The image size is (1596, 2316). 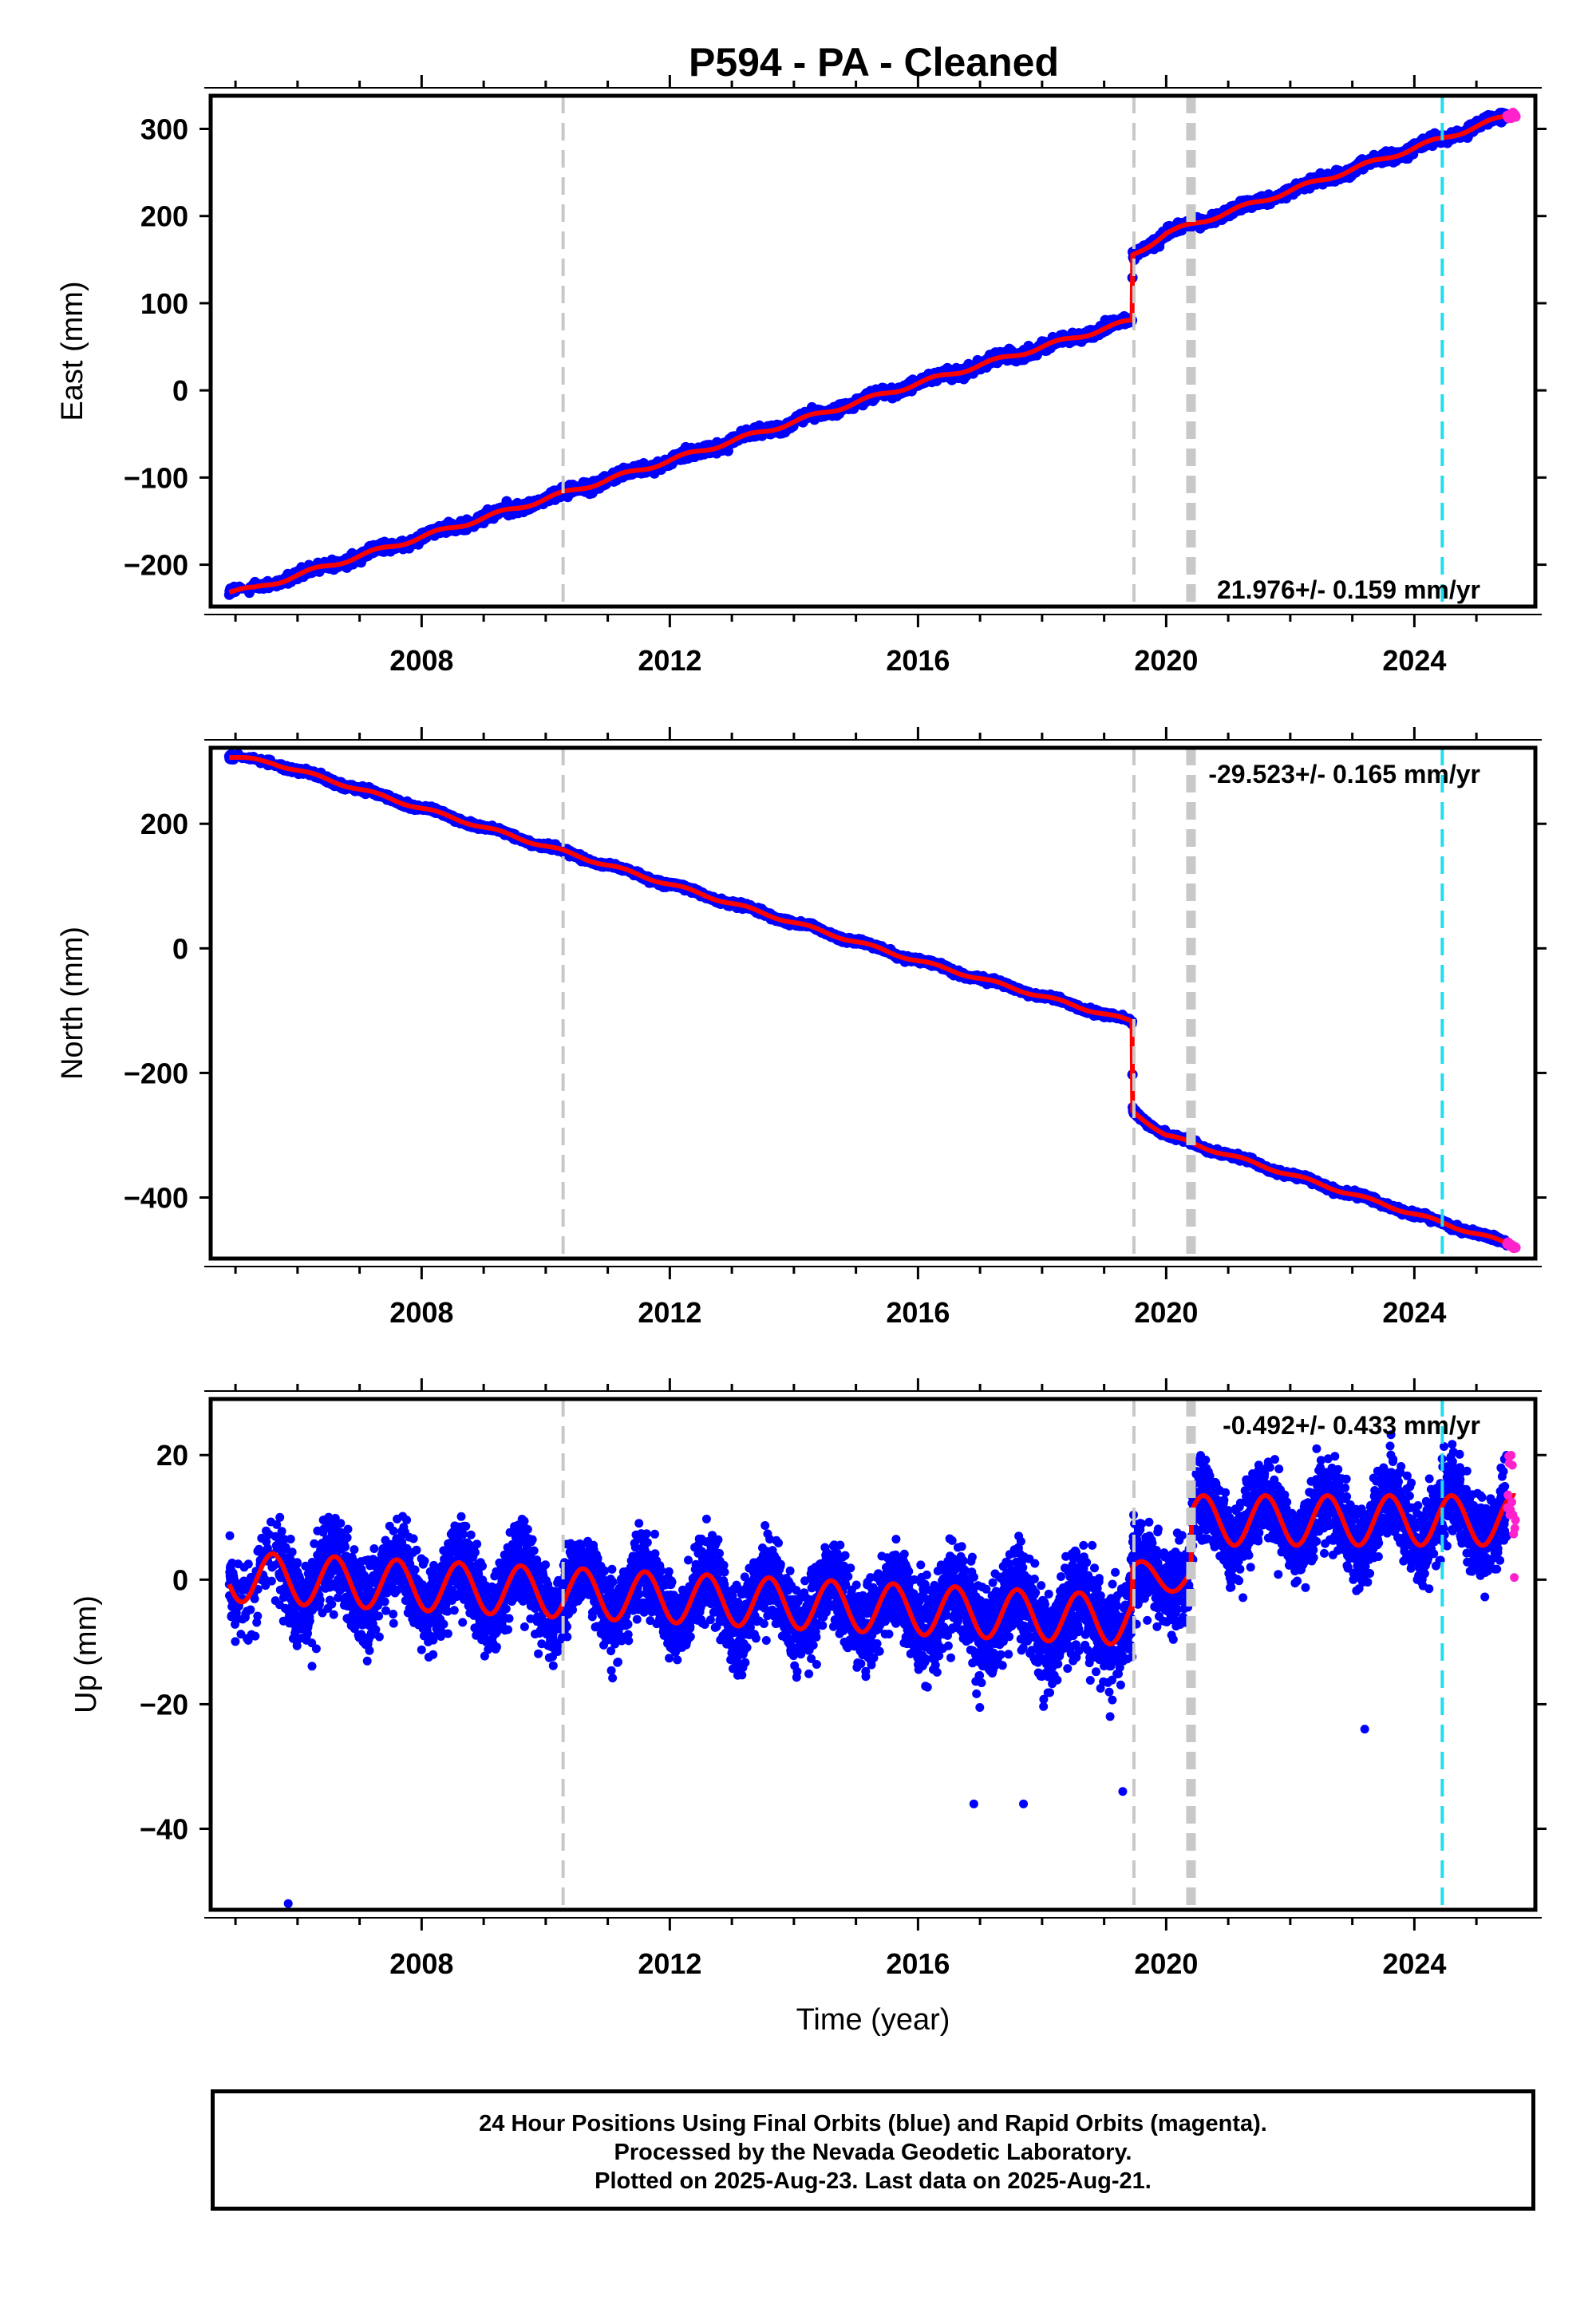 I want to click on figure-title: P594 - PA - Cleaned, so click(x=874, y=62).